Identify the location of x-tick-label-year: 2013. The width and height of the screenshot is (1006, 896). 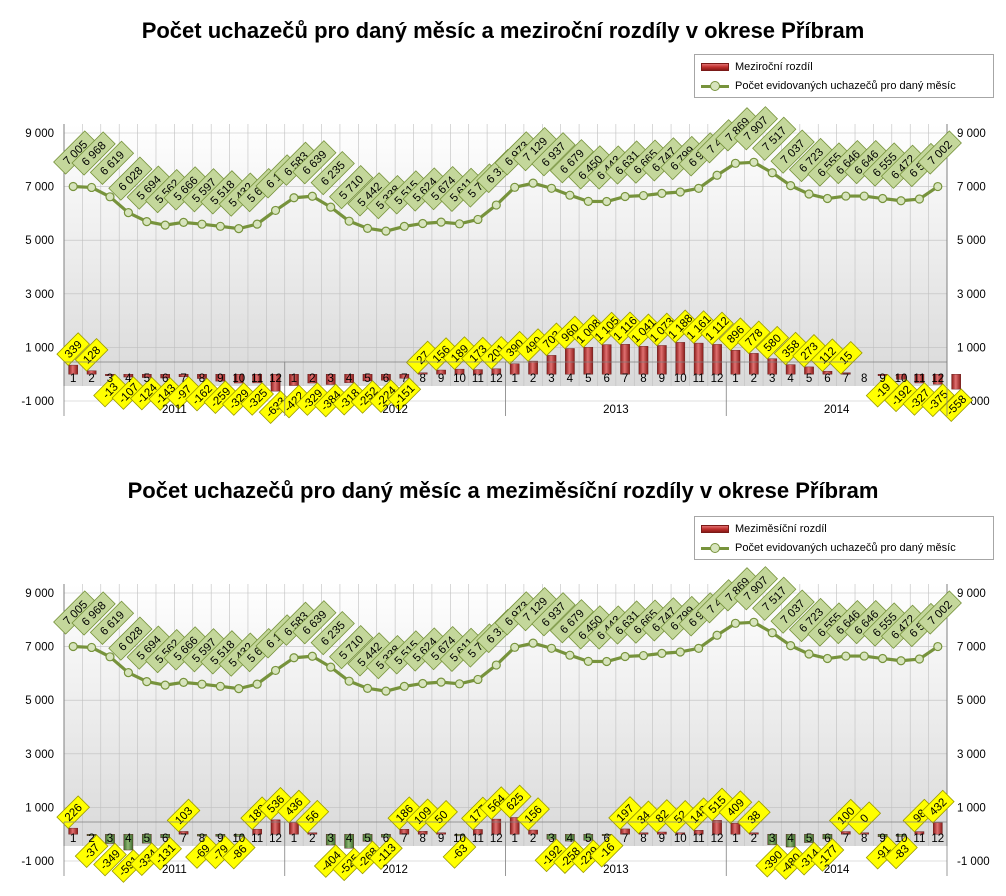
(616, 410).